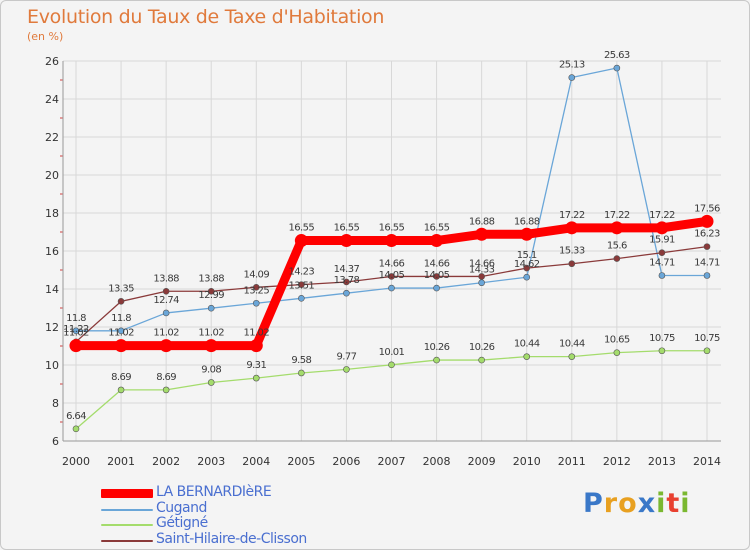 Image resolution: width=750 pixels, height=550 pixels. What do you see at coordinates (231, 539) in the screenshot?
I see `legend-label-saint-hilaire: Saint-Hilaire-de-Clisson` at bounding box center [231, 539].